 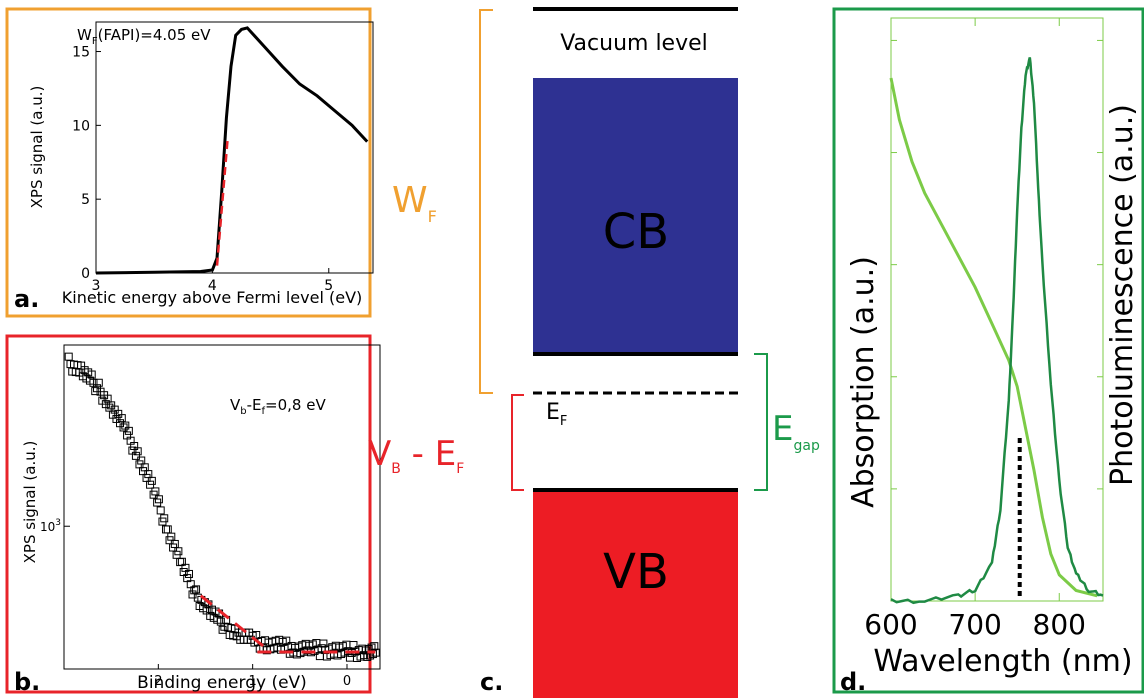 I want to click on panel-b-x-tick-label: 0, so click(x=347, y=681).